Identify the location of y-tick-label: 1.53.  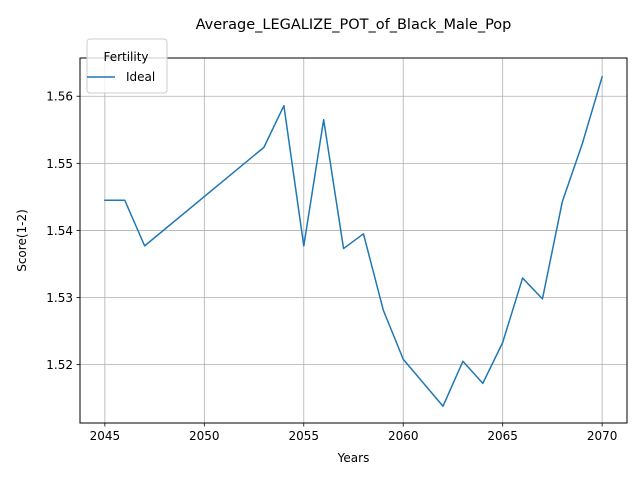
(59, 298).